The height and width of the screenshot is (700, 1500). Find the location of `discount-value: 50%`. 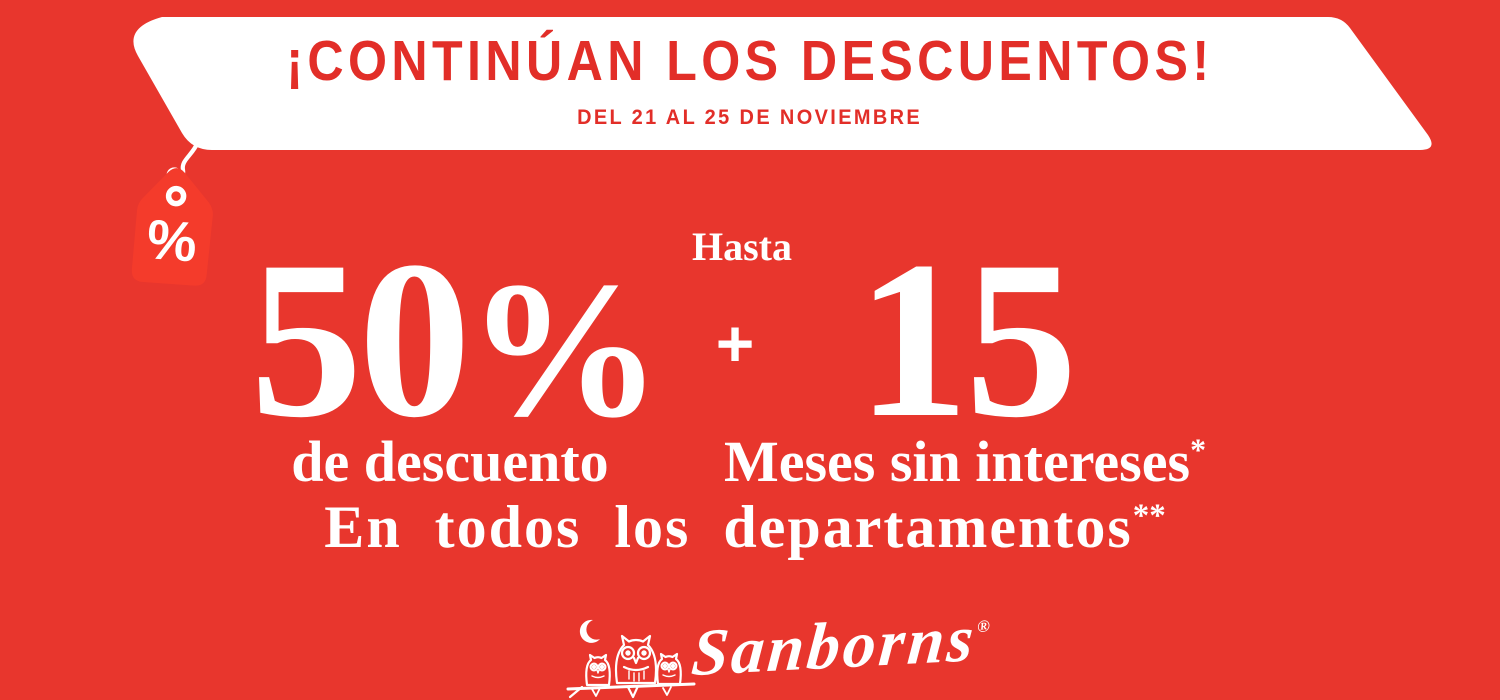

discount-value: 50% is located at coordinates (456, 339).